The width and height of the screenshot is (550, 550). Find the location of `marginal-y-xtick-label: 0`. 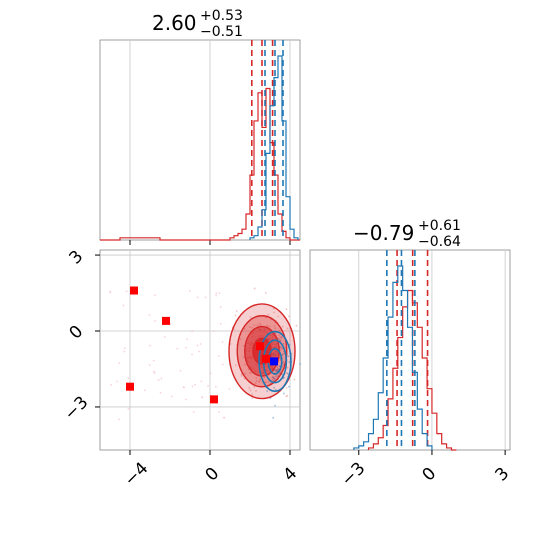

marginal-y-xtick-label: 0 is located at coordinates (430, 475).